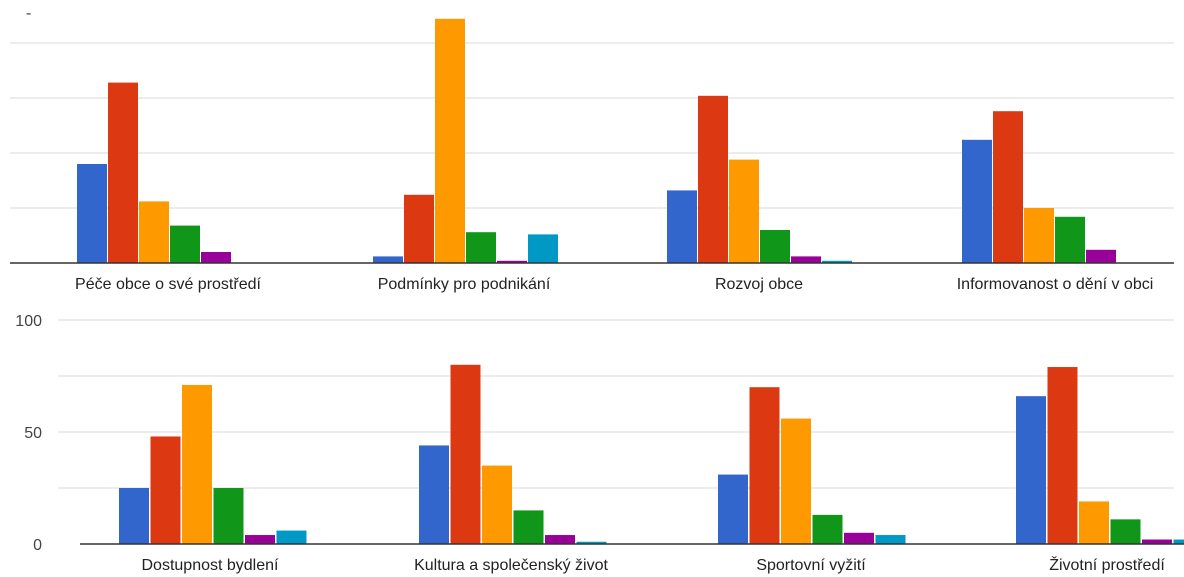  What do you see at coordinates (1125, 531) in the screenshot?
I see `bottom-bar-c4-s4` at bounding box center [1125, 531].